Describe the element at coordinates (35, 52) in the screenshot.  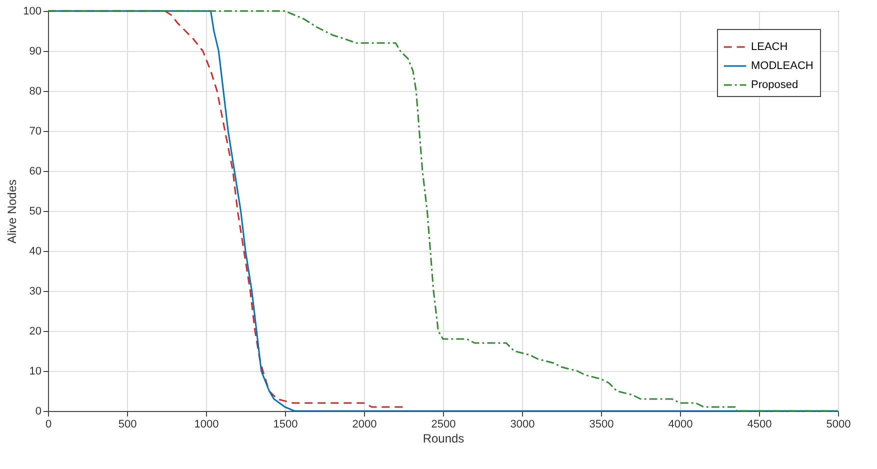
I see `y-tick-label: 90` at that location.